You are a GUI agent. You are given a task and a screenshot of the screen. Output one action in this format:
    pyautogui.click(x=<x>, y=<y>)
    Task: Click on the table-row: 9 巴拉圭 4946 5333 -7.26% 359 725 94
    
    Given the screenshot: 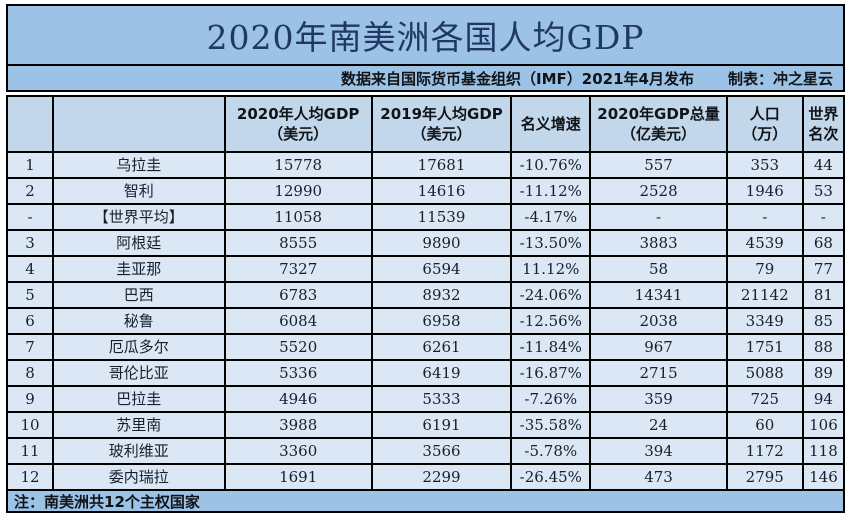 What is the action you would take?
    pyautogui.click(x=425, y=399)
    